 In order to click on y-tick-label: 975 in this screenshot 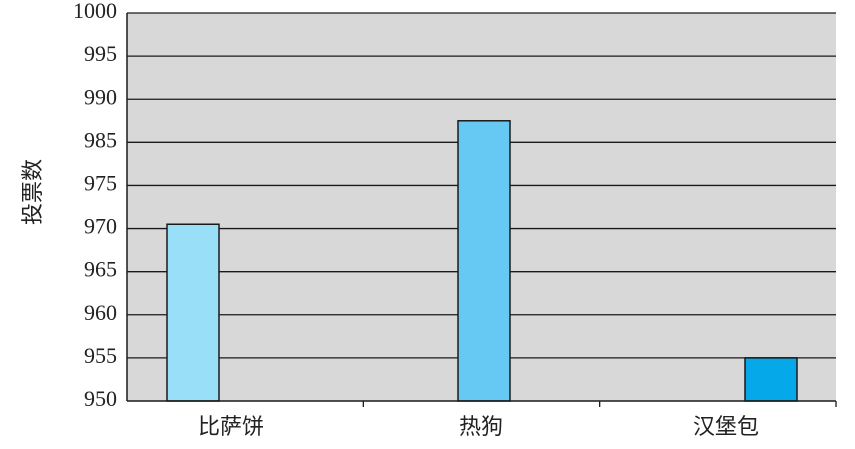, I will do `click(100, 182)`.